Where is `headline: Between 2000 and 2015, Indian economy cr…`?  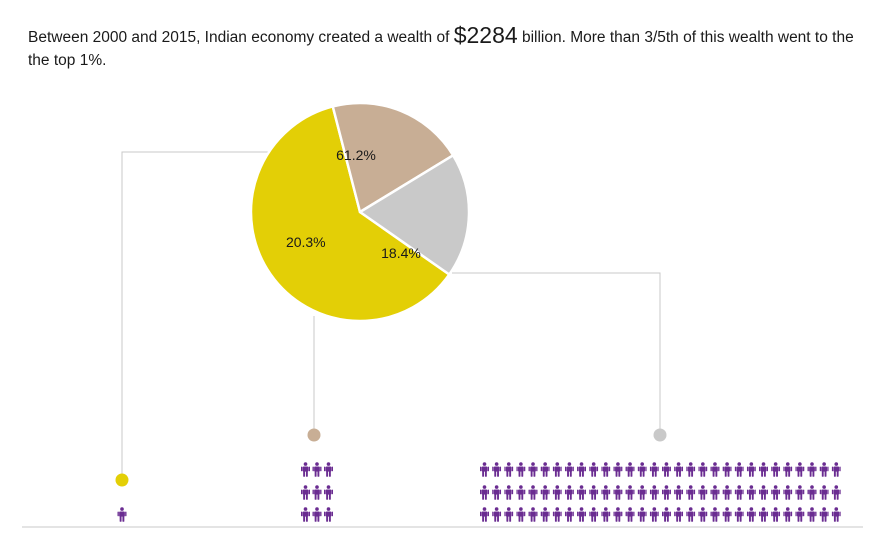 headline: Between 2000 and 2015, Indian economy cr… is located at coordinates (448, 48).